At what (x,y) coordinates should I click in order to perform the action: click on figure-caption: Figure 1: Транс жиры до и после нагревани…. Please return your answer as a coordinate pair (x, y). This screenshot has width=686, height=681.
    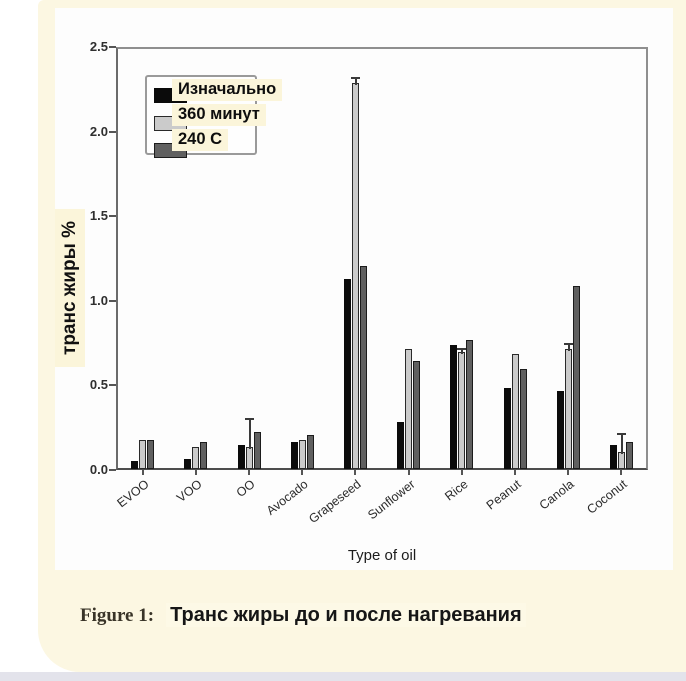
    Looking at the image, I should click on (303, 615).